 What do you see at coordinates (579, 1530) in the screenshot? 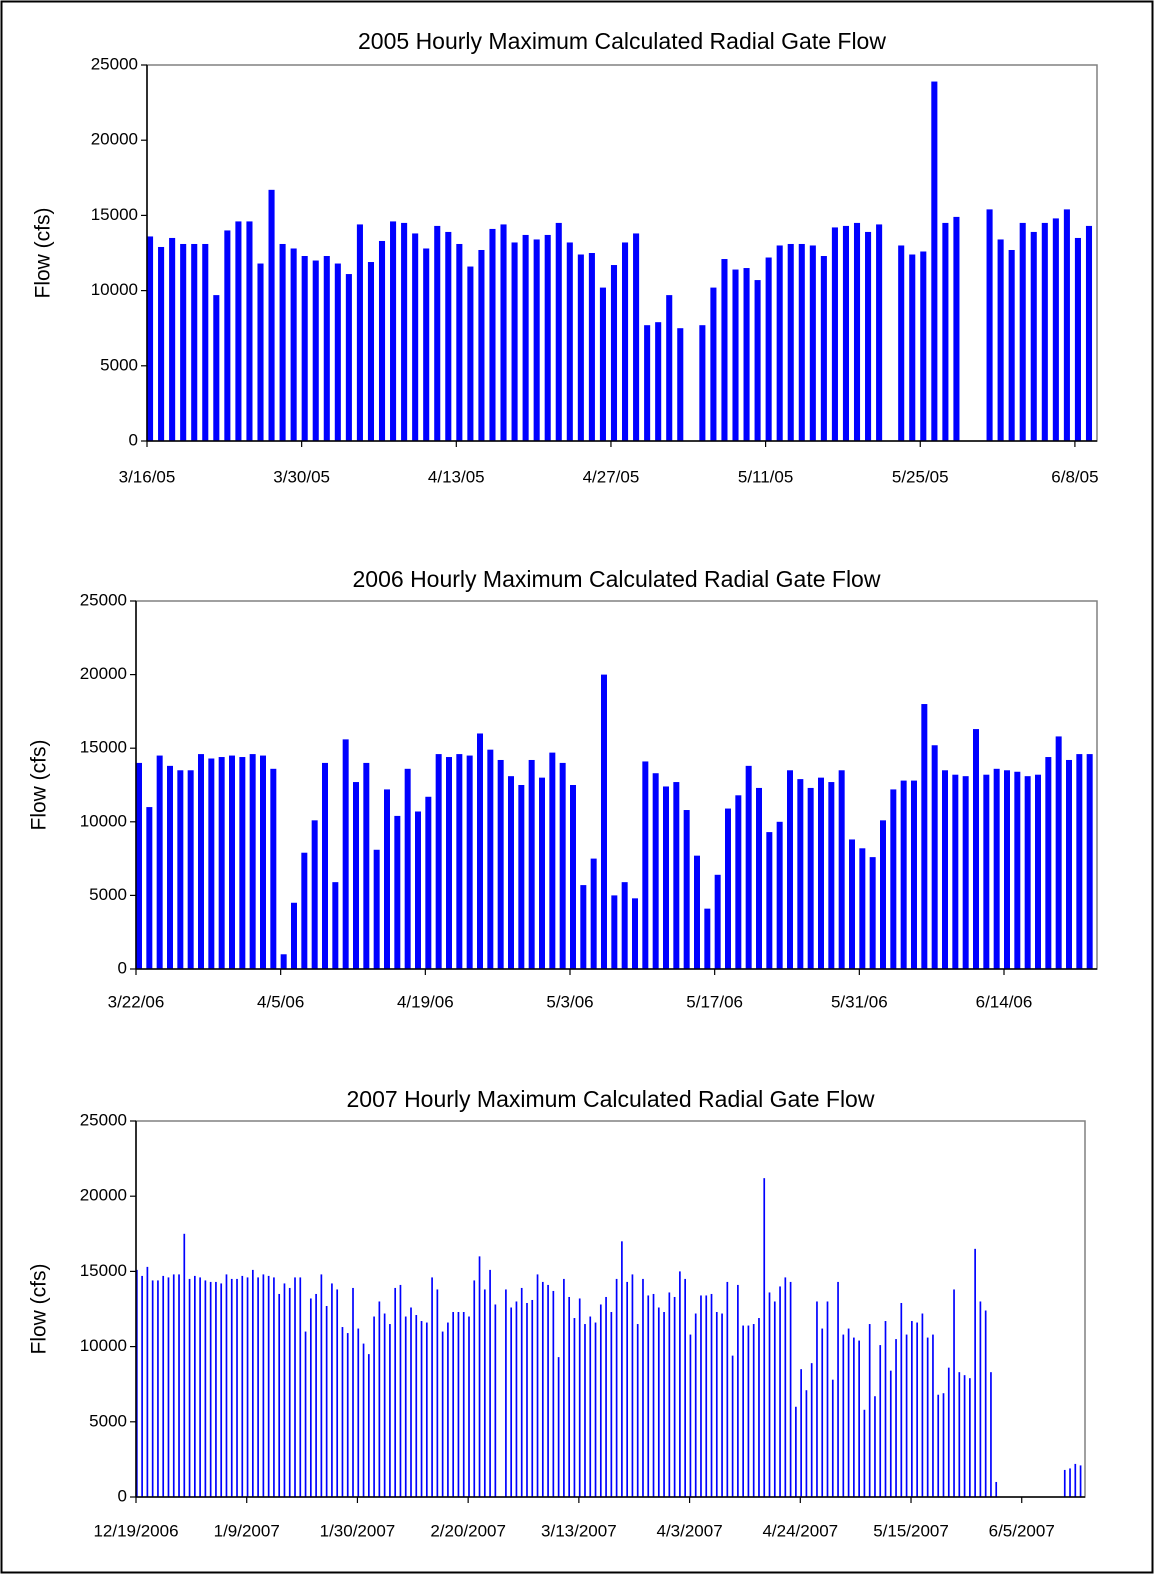
I see `x-tick-label: 3/13/2007` at bounding box center [579, 1530].